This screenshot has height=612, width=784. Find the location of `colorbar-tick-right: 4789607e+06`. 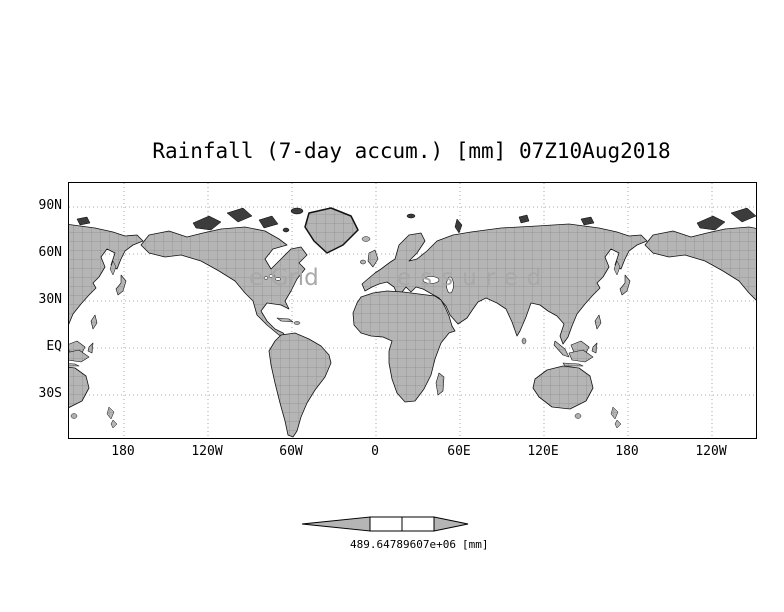

colorbar-tick-right: 4789607e+06 is located at coordinates (419, 544).